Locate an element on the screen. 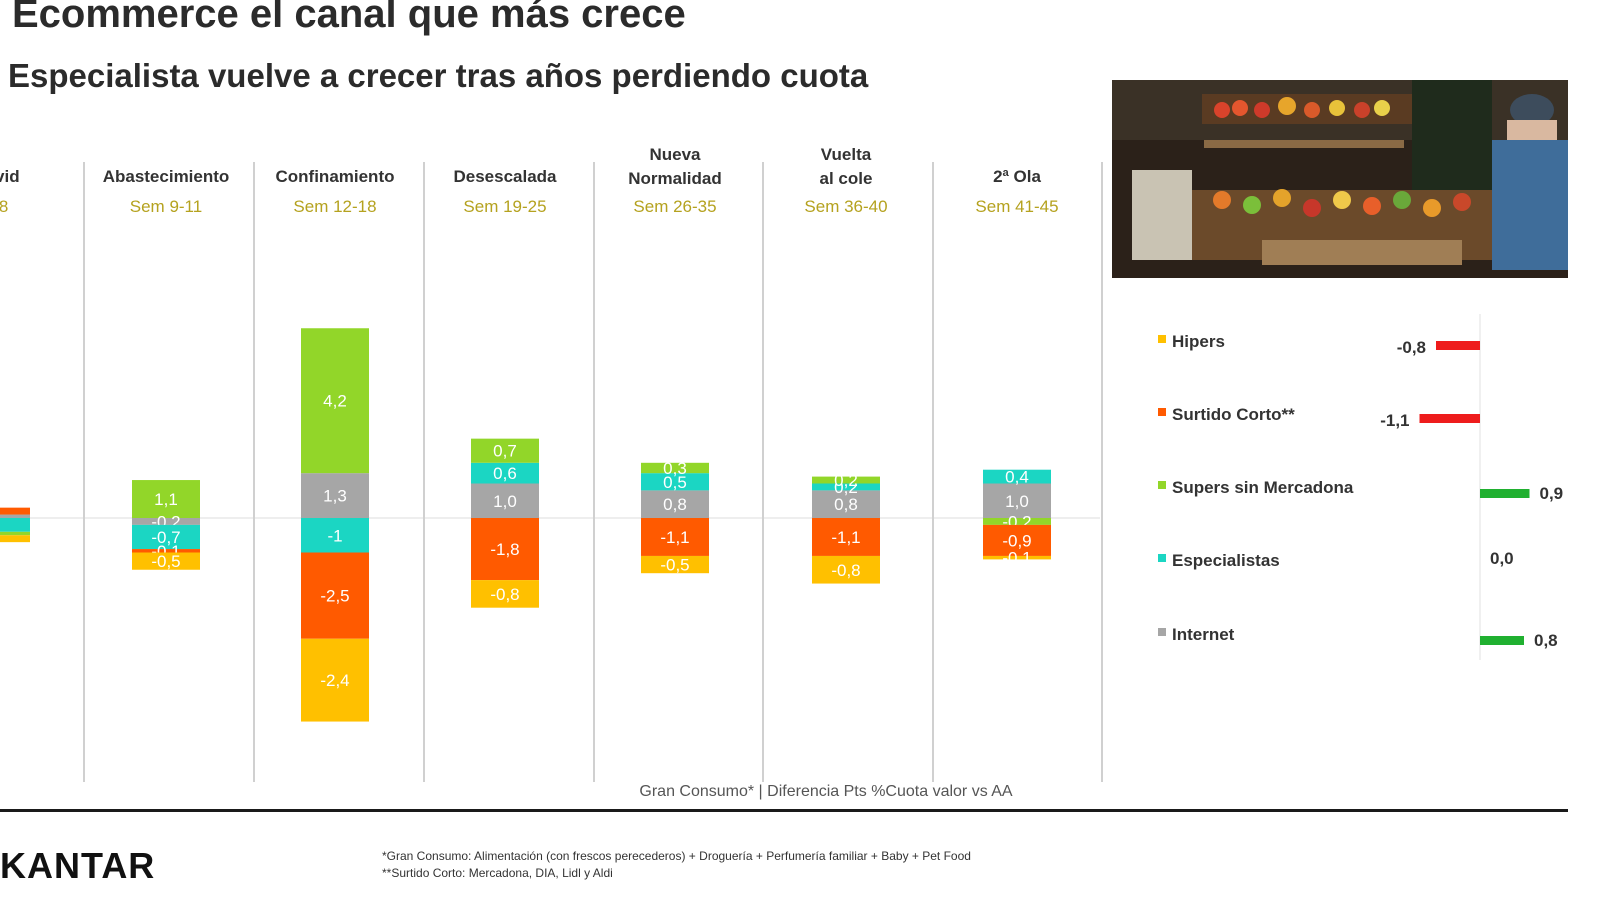 The width and height of the screenshot is (1600, 900). legend-label-3: Especialistas is located at coordinates (1226, 560).